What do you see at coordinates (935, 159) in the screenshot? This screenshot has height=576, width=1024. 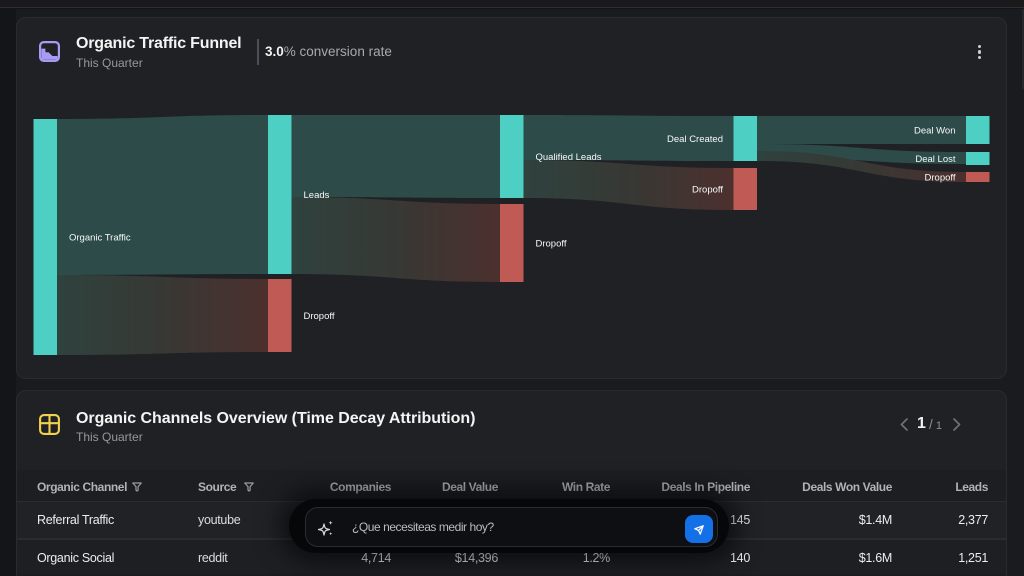 I see `svg-text: Deal Lost` at bounding box center [935, 159].